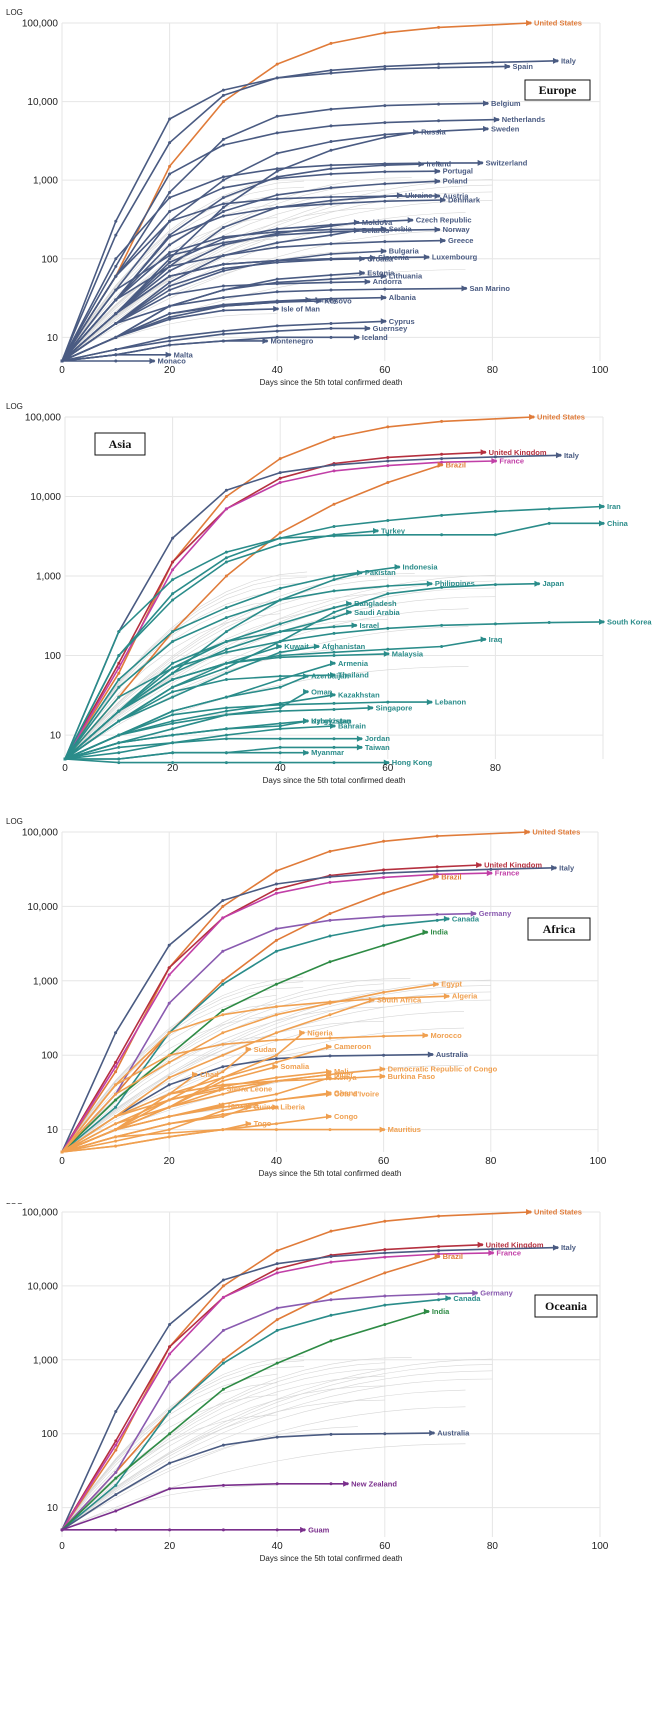  What do you see at coordinates (381, 272) in the screenshot?
I see `series-label: Estonia` at bounding box center [381, 272].